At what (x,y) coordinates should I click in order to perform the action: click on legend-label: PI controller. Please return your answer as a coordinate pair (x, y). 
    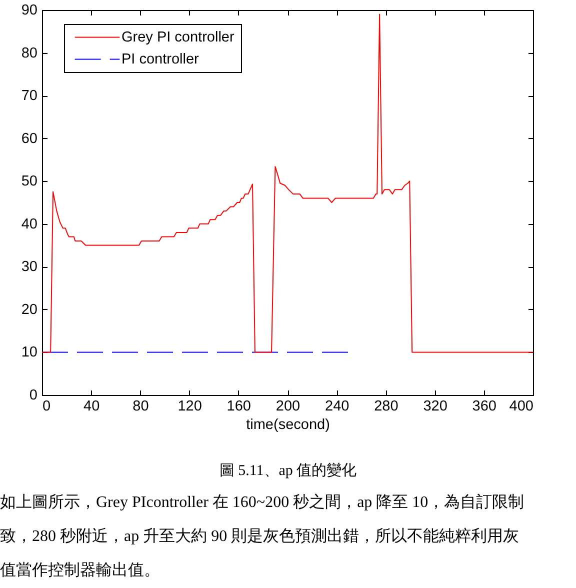
    Looking at the image, I should click on (161, 59).